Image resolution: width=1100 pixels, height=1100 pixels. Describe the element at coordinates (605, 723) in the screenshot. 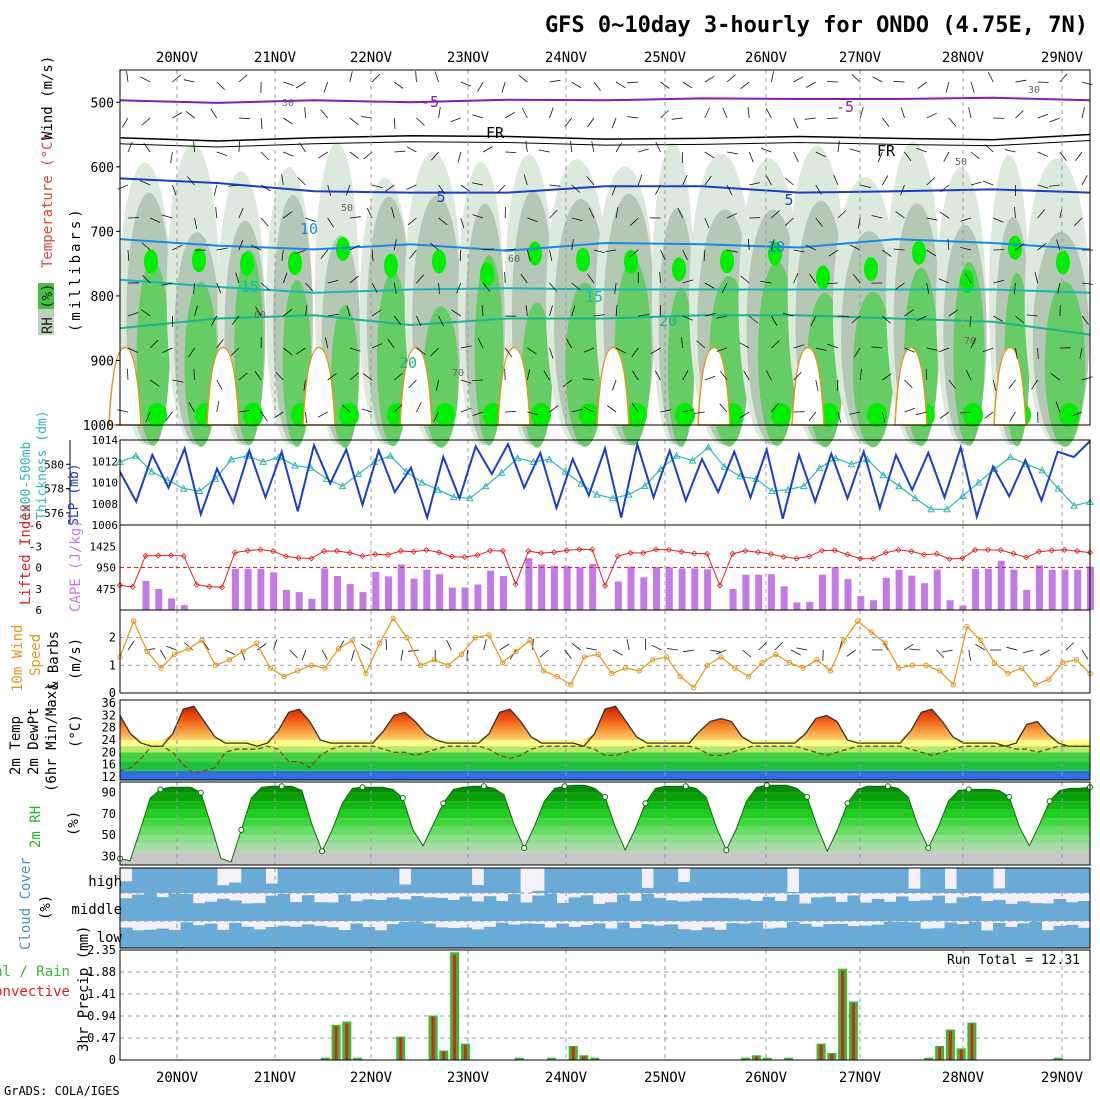

I see `temp-warm-area` at that location.